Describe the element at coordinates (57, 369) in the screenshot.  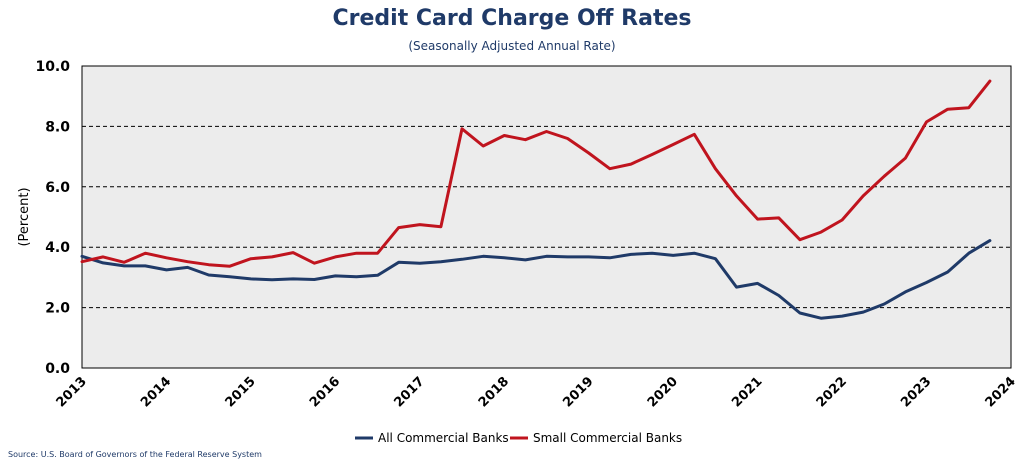
I see `y-tick-label: 0.0` at that location.